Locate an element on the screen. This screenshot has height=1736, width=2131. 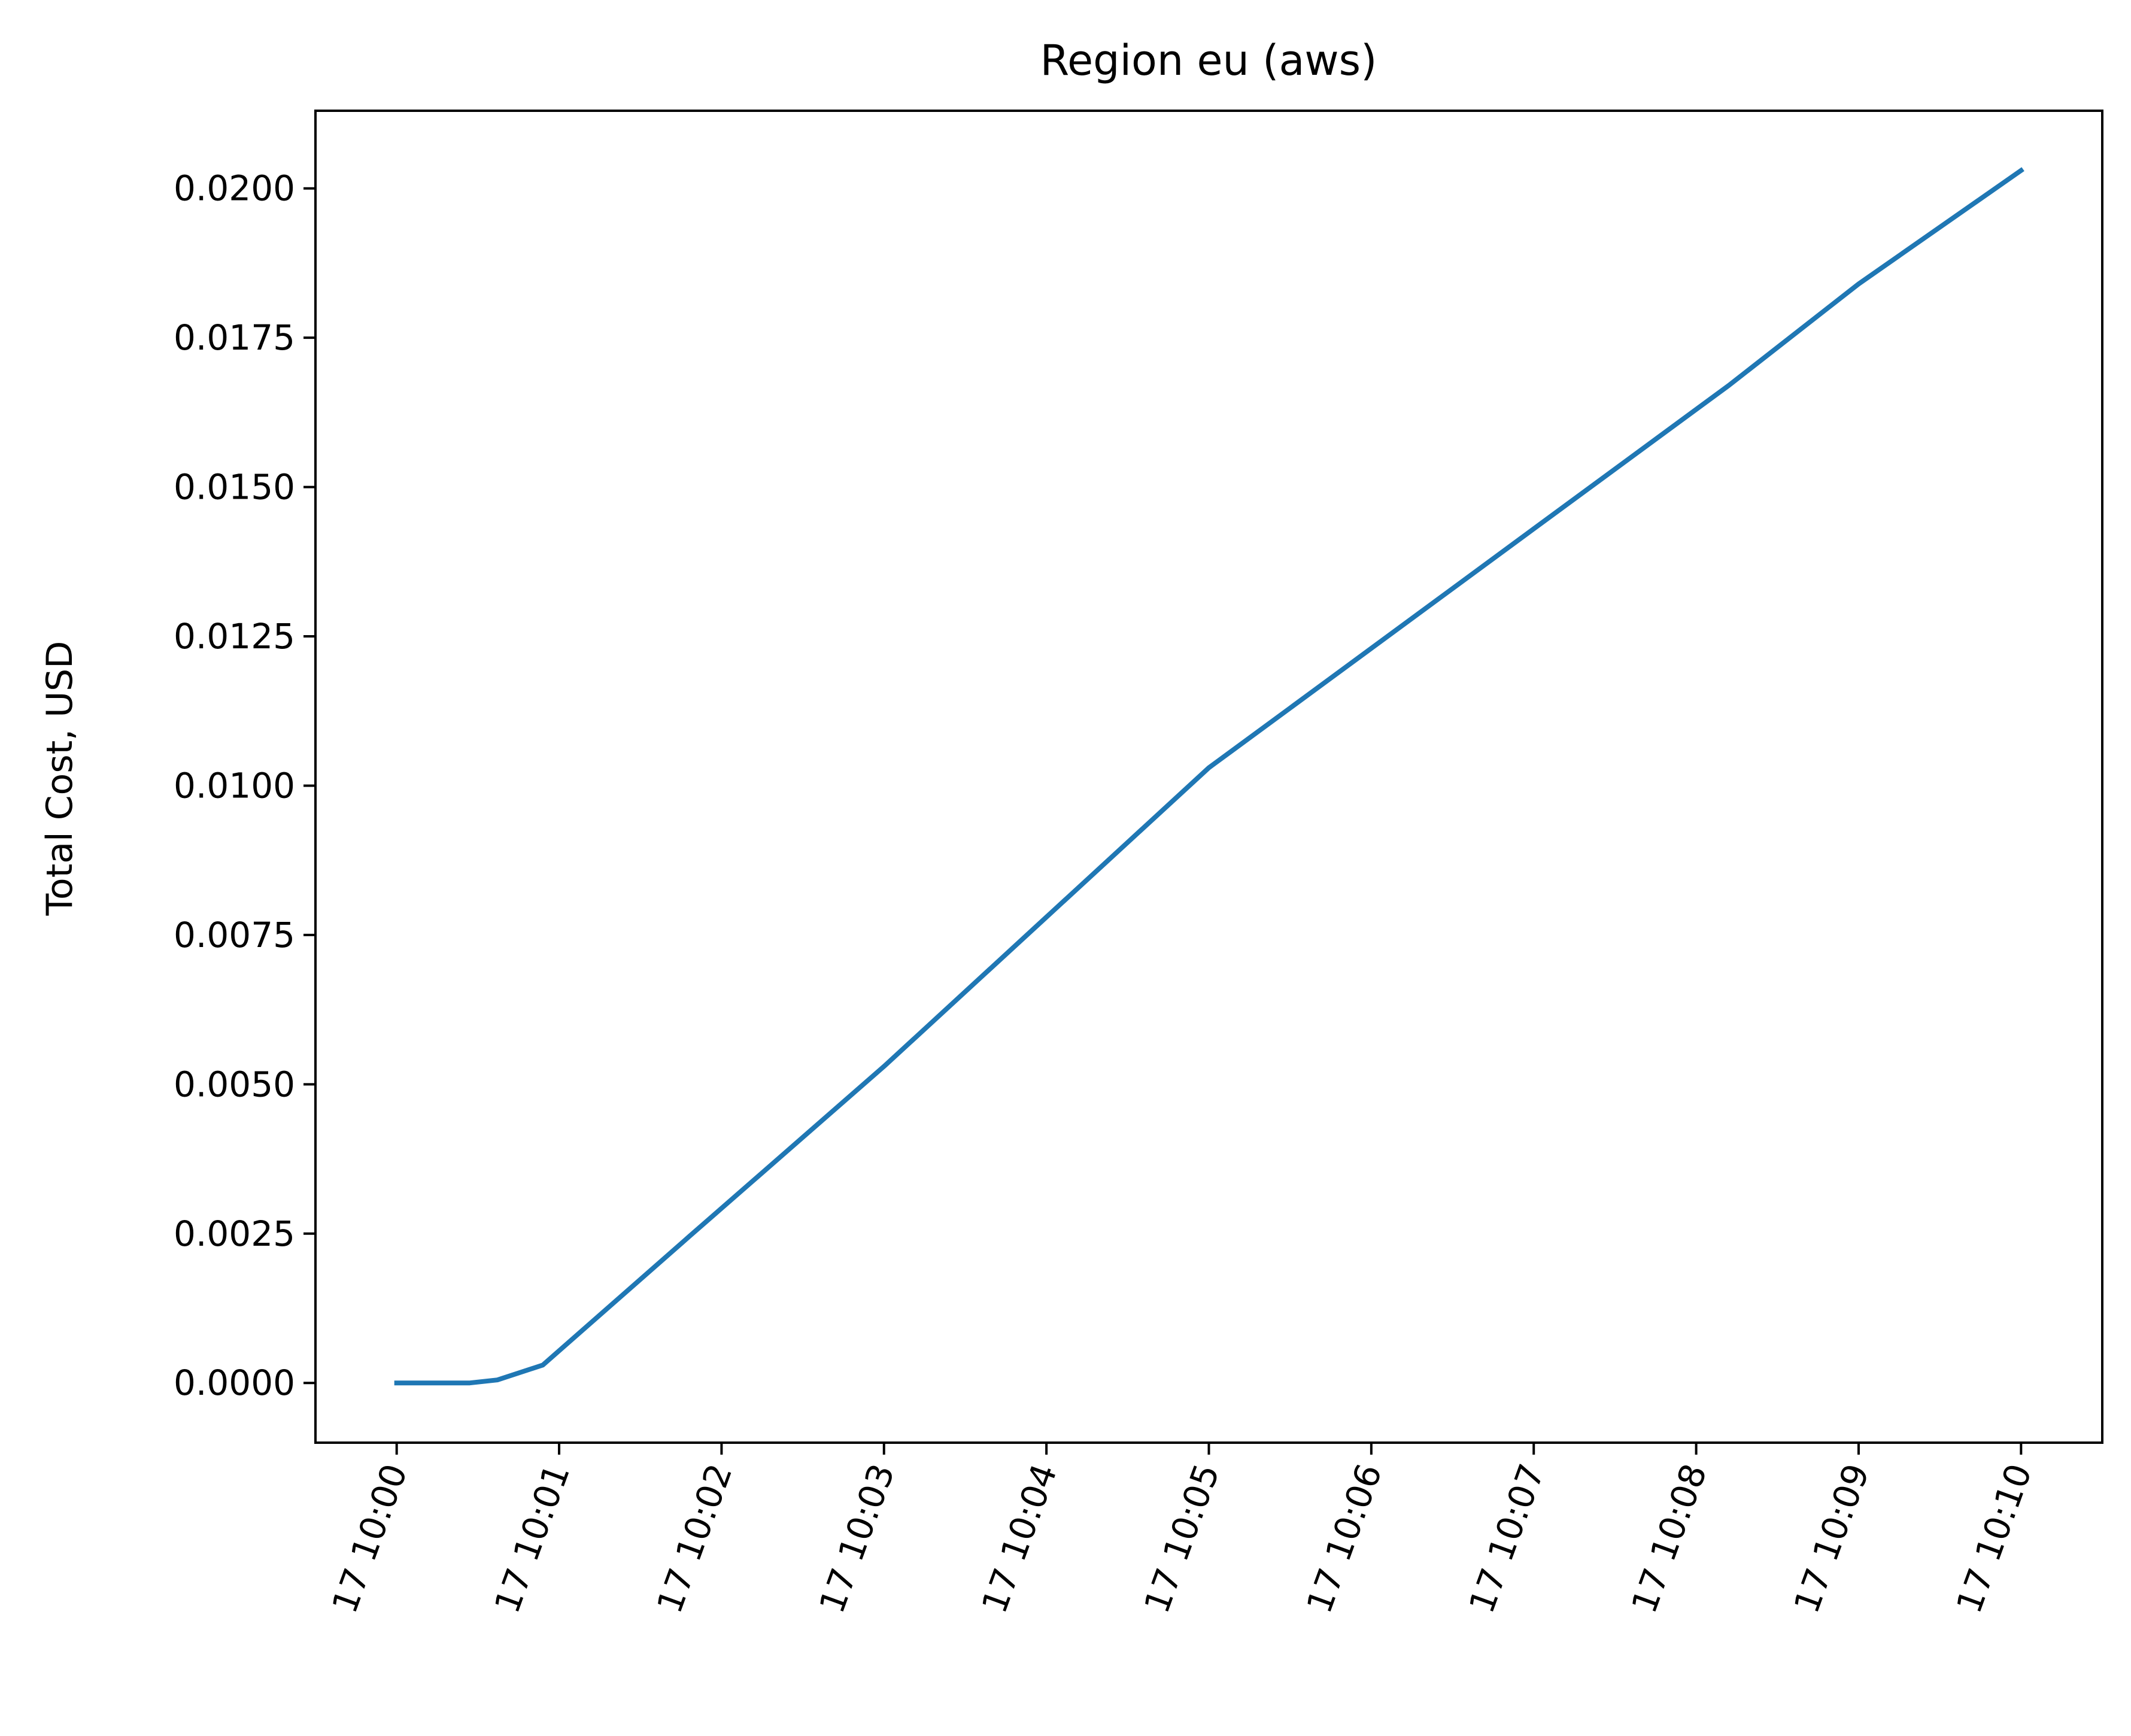
y-tick-label: 0.0000 is located at coordinates (234, 1383).